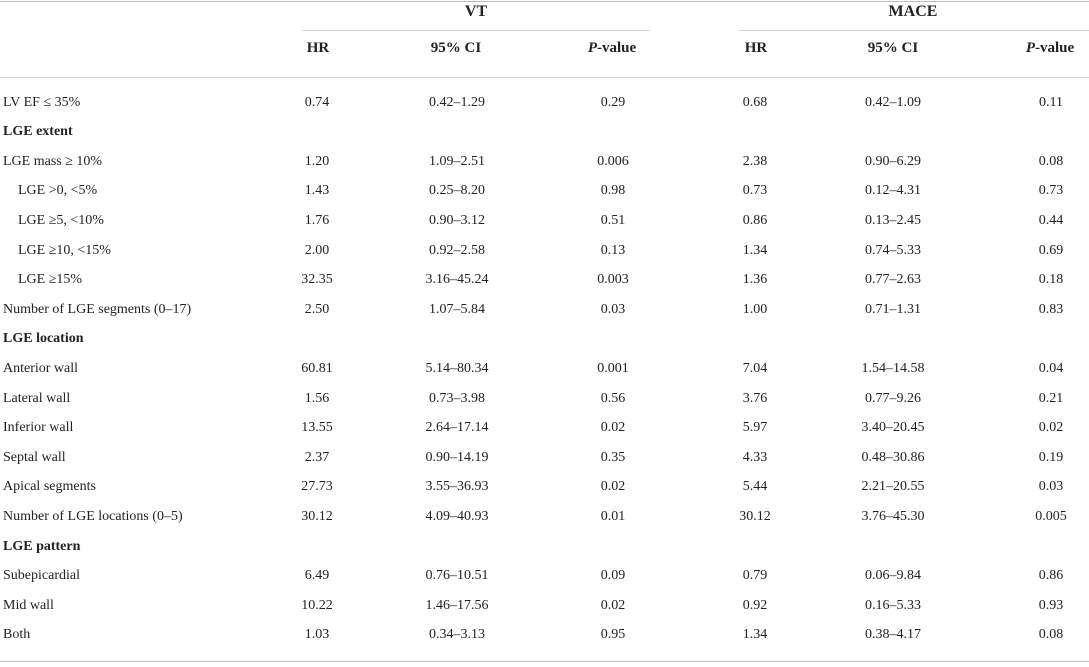 The image size is (1089, 667). Describe the element at coordinates (613, 309) in the screenshot. I see `vt-pvalue-cell: 0.03` at that location.